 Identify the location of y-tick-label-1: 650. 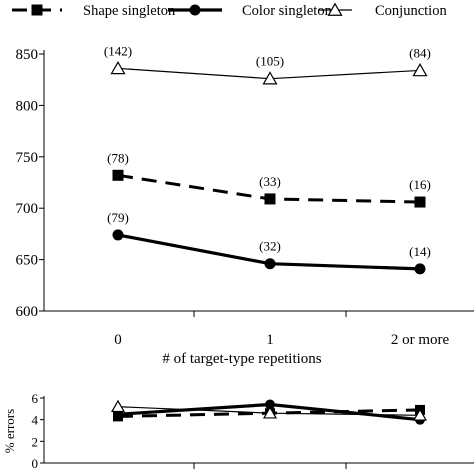
(27, 261).